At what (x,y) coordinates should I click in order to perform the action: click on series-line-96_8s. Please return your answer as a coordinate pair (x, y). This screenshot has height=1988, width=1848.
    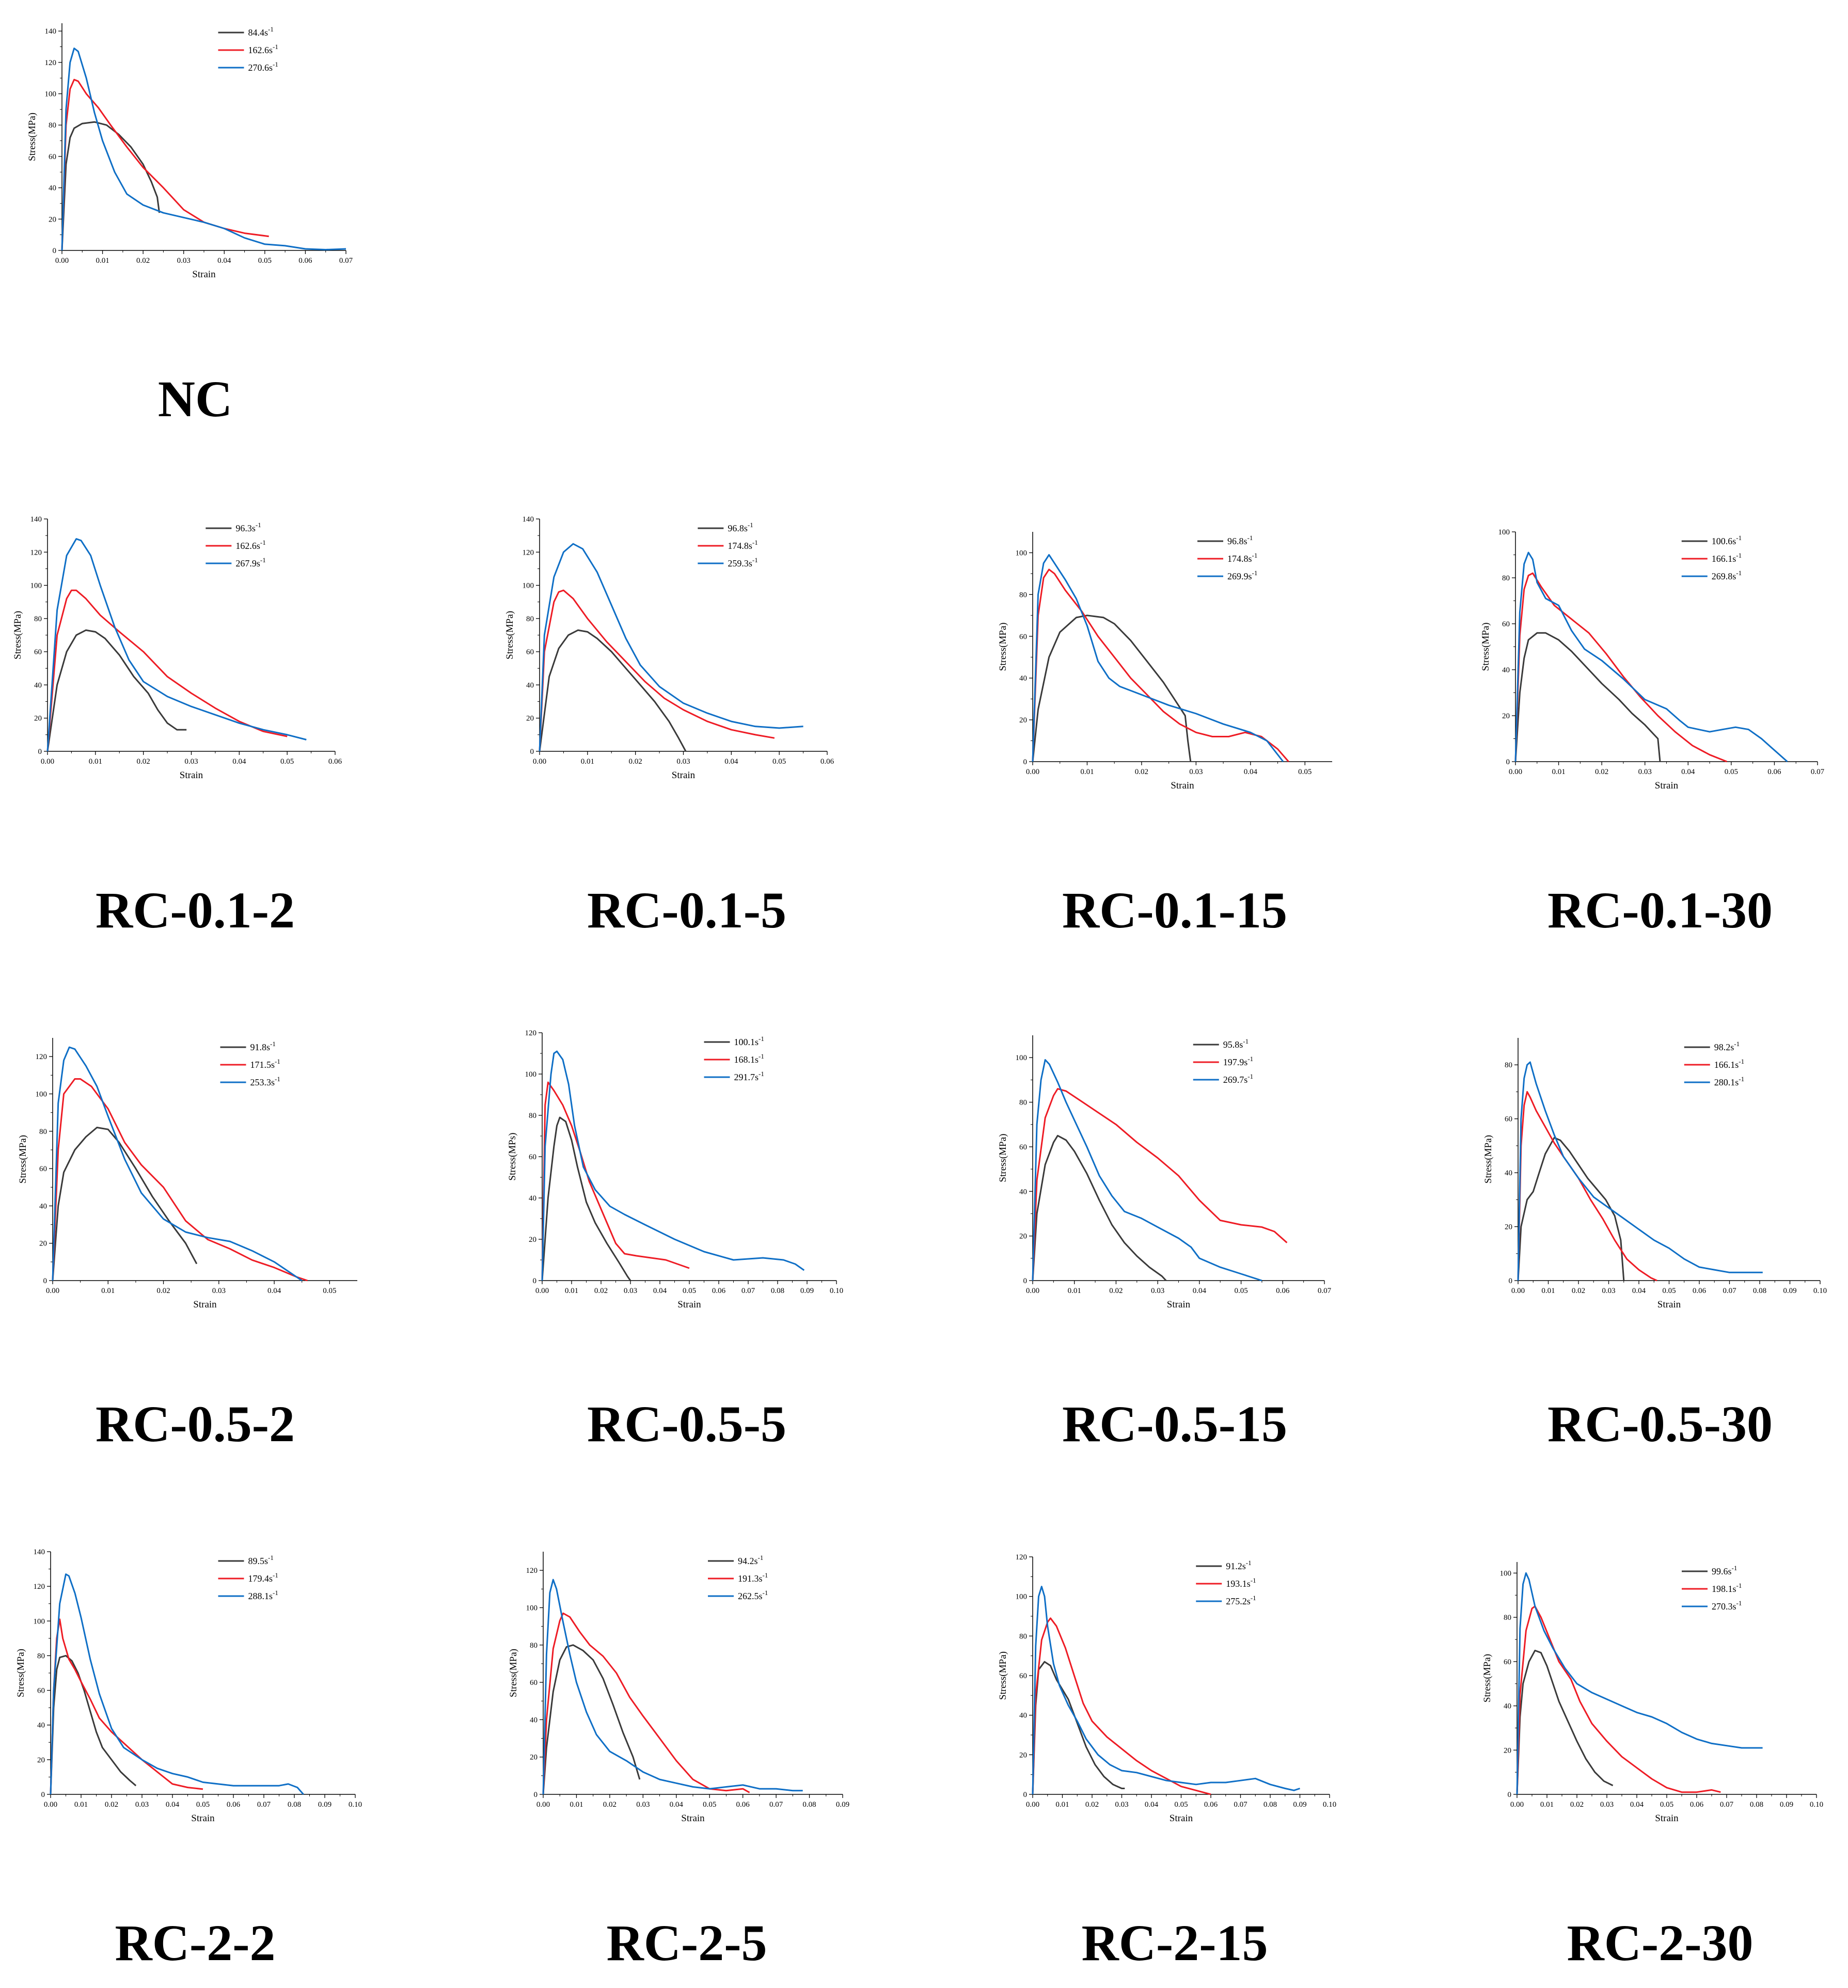
    Looking at the image, I should click on (613, 690).